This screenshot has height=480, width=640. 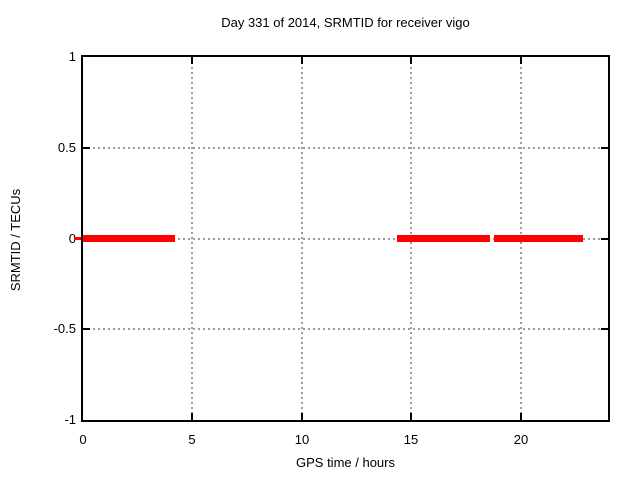 What do you see at coordinates (521, 439) in the screenshot?
I see `x-tick-label-20: 20` at bounding box center [521, 439].